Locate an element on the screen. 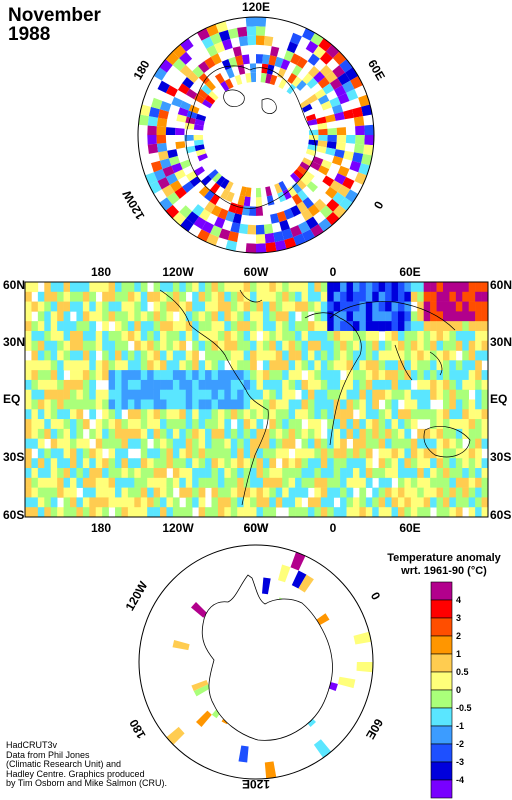  north-label-180: 180 is located at coordinates (141, 70).